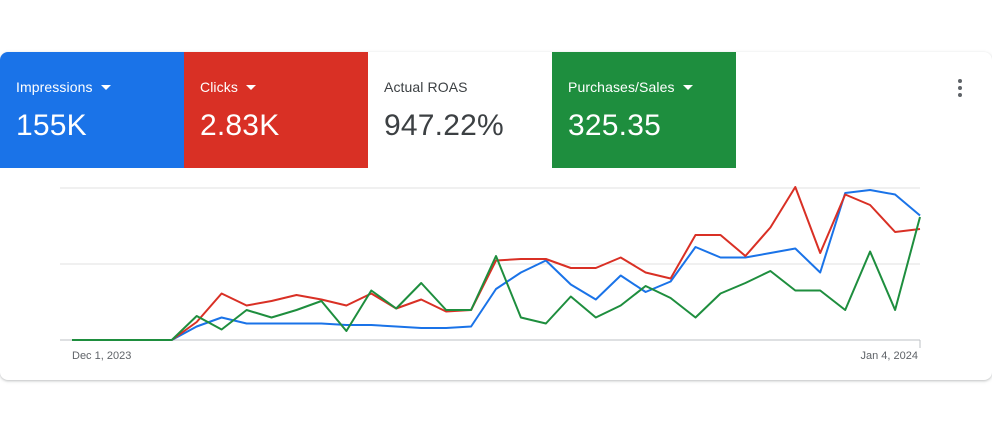  Describe the element at coordinates (101, 356) in the screenshot. I see `x-axis-start-label: Dec 1, 2023` at that location.